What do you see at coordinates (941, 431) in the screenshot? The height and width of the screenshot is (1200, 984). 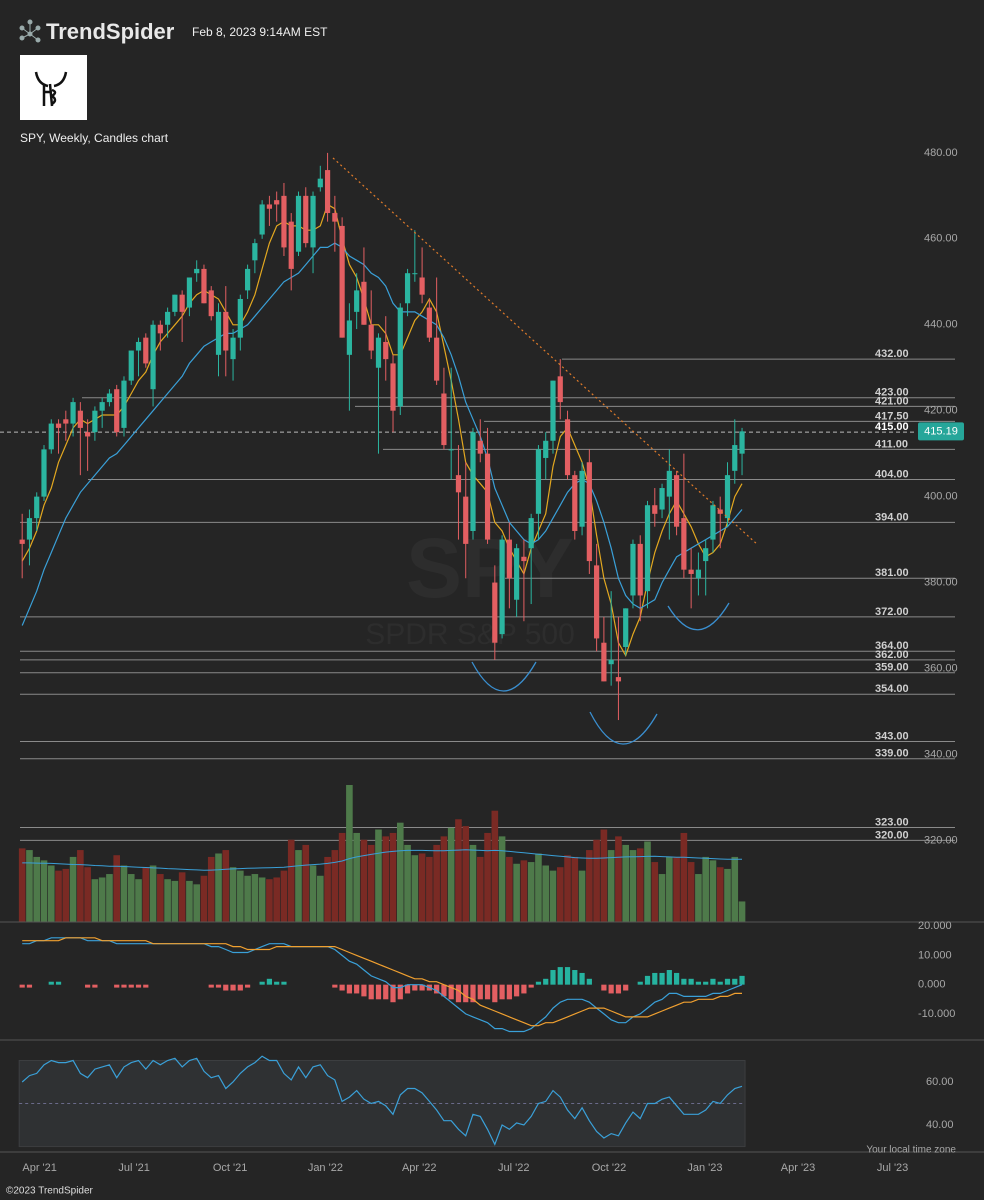 I see `last-price-label: 415.19` at bounding box center [941, 431].